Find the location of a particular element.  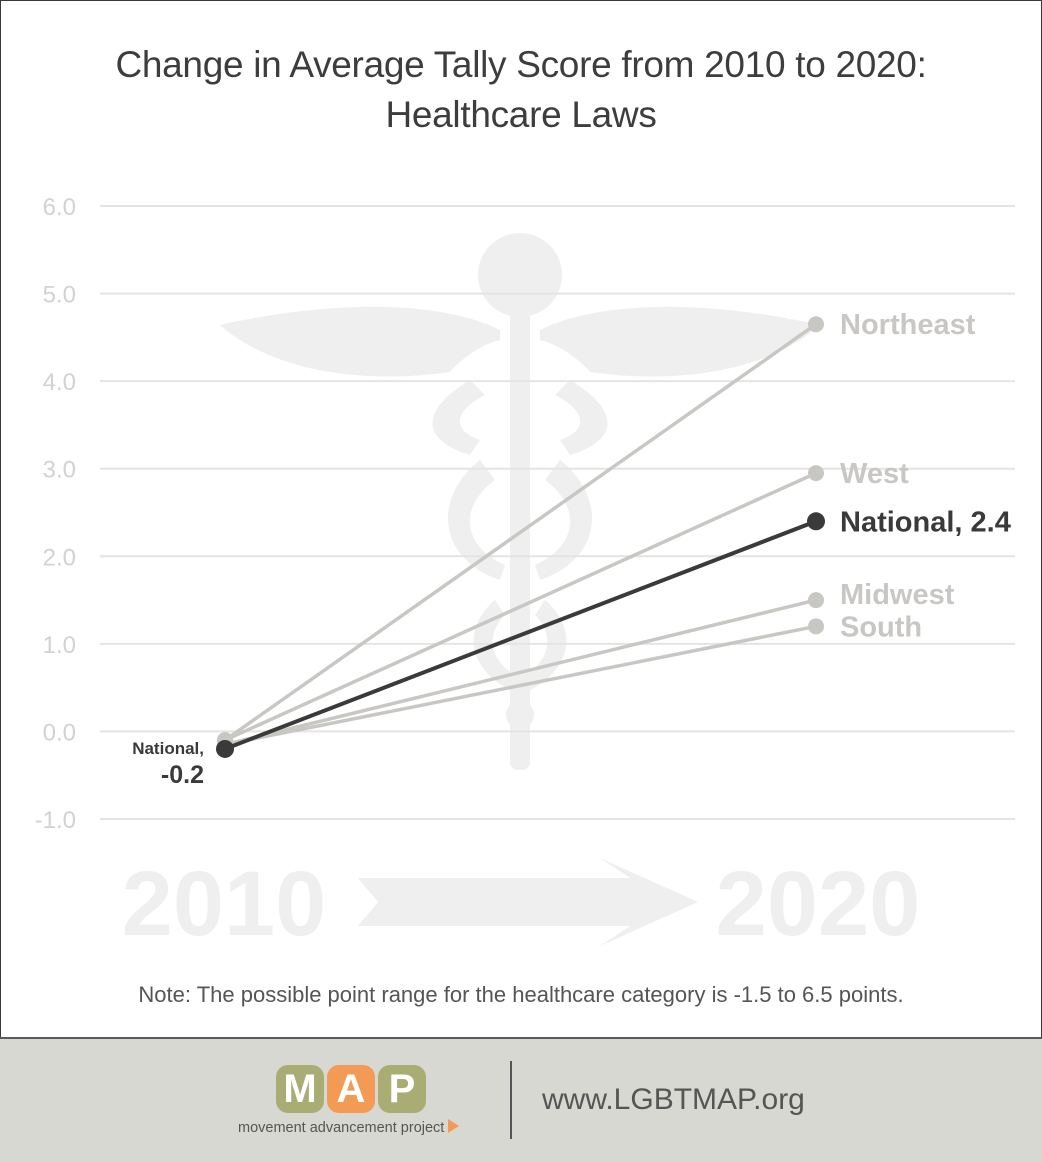

y-tick-label: 6.0 is located at coordinates (59, 207).